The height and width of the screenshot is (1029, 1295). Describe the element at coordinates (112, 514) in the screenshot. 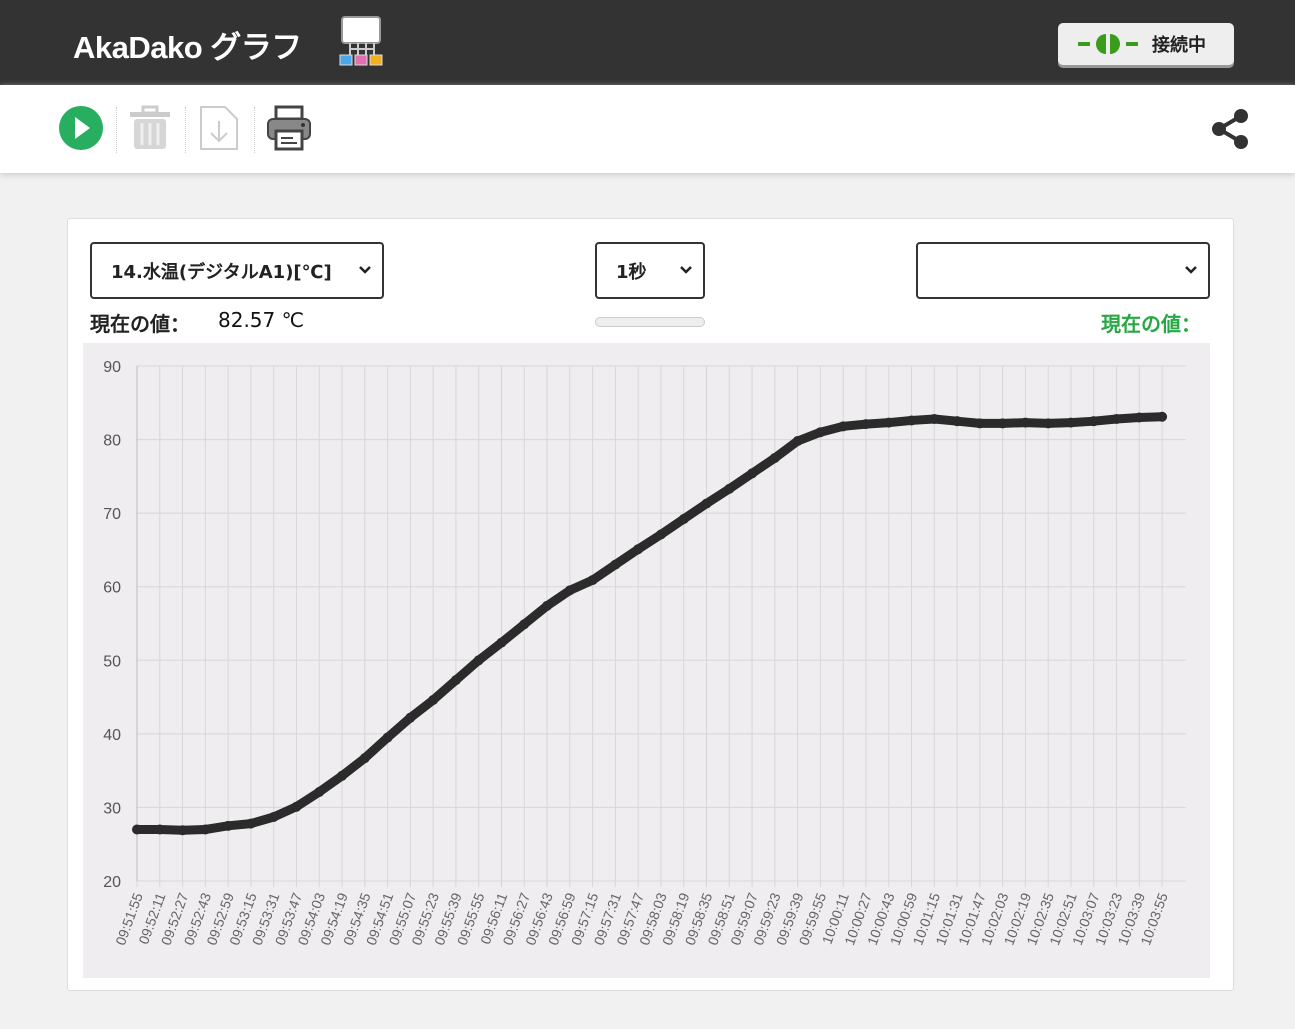

I see `y-tick-label: 70` at that location.